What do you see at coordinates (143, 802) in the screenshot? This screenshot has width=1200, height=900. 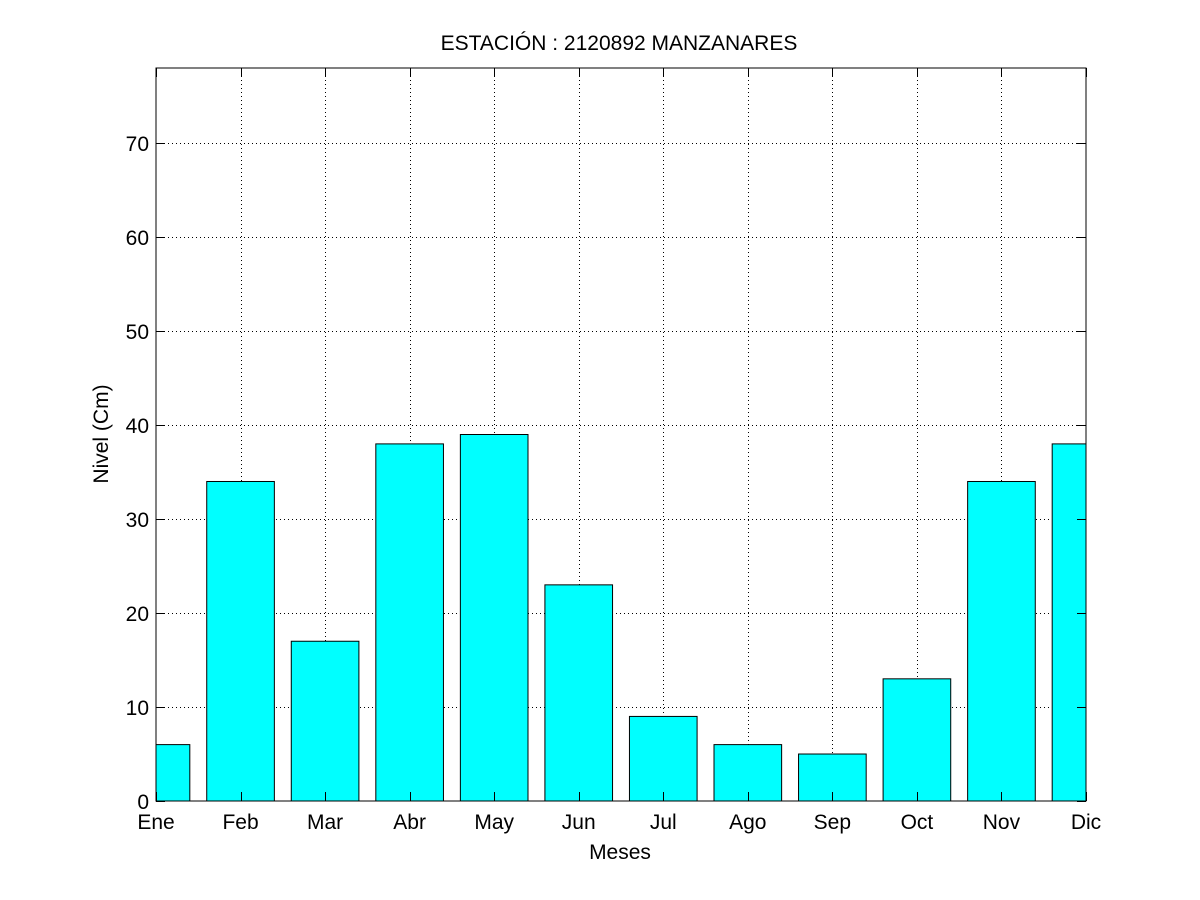 I see `y-tick-label: 0` at bounding box center [143, 802].